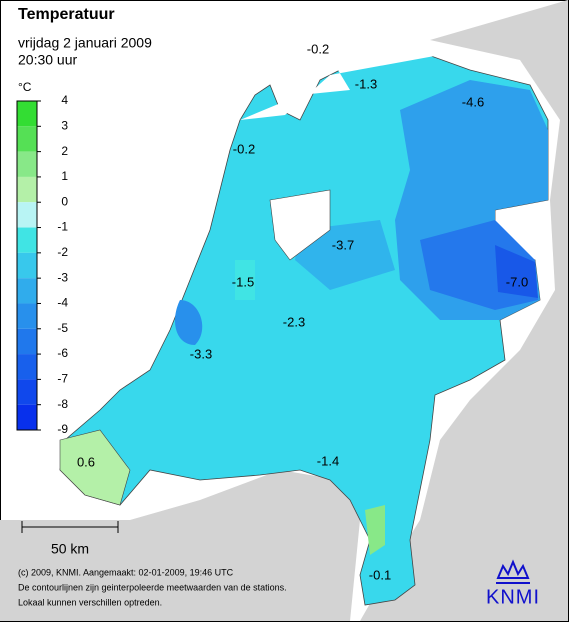 The image size is (569, 627). I want to click on temperature-label: -1.5, so click(243, 281).